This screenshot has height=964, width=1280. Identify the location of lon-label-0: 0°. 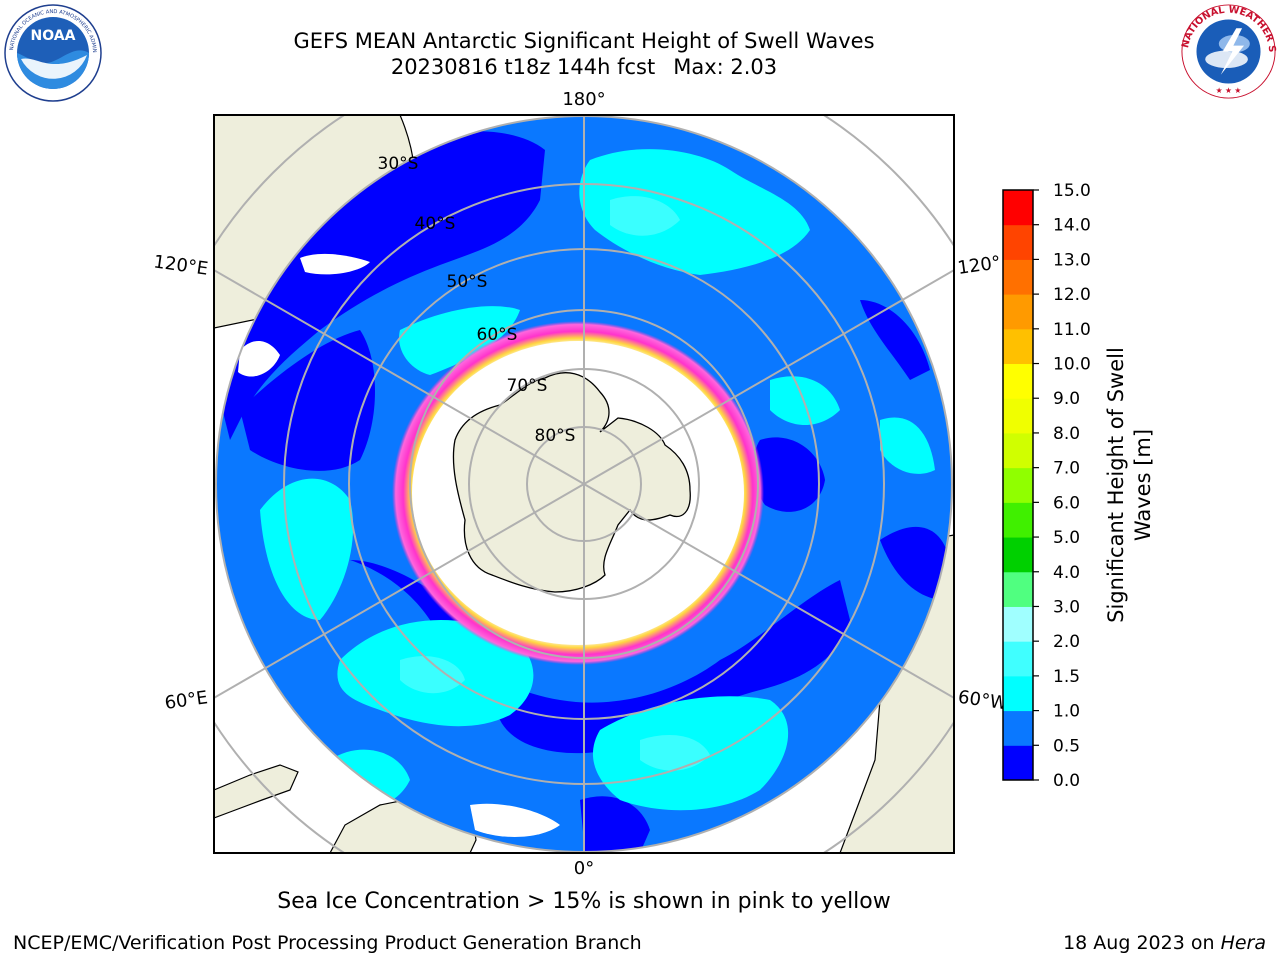
(584, 868).